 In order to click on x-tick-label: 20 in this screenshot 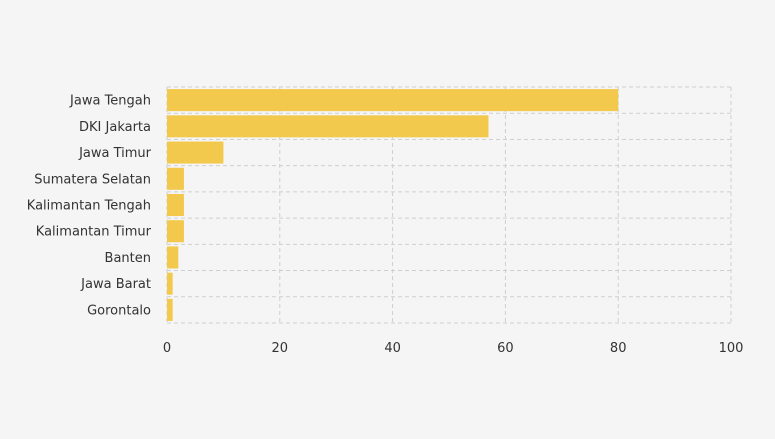, I will do `click(280, 348)`.